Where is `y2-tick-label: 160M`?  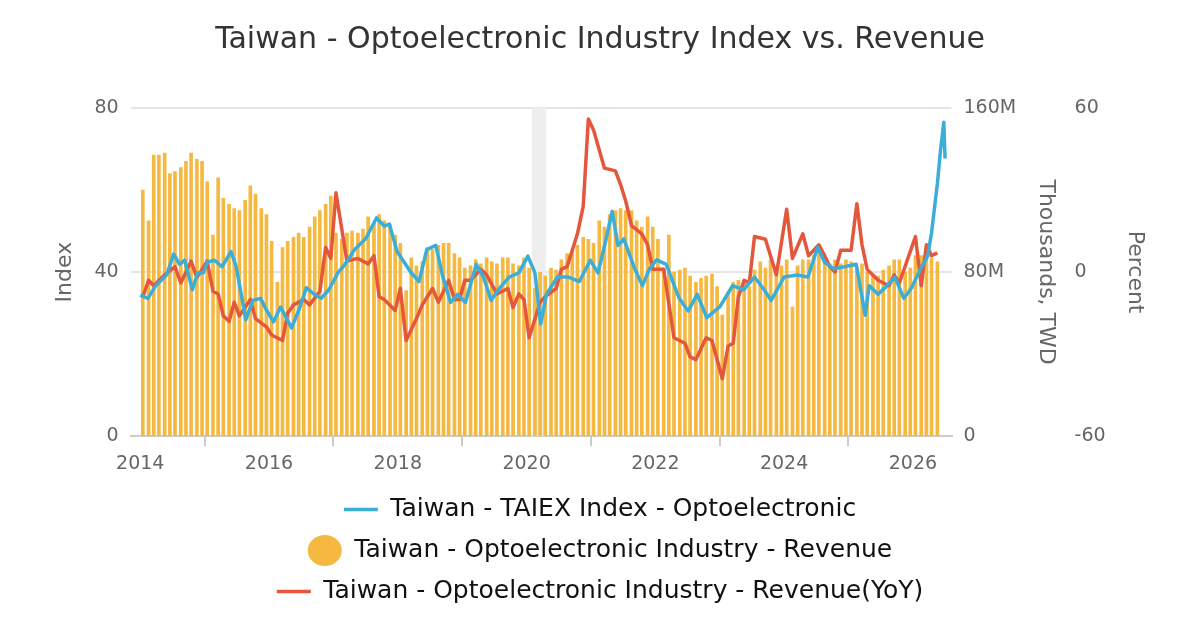
y2-tick-label: 160M is located at coordinates (990, 105).